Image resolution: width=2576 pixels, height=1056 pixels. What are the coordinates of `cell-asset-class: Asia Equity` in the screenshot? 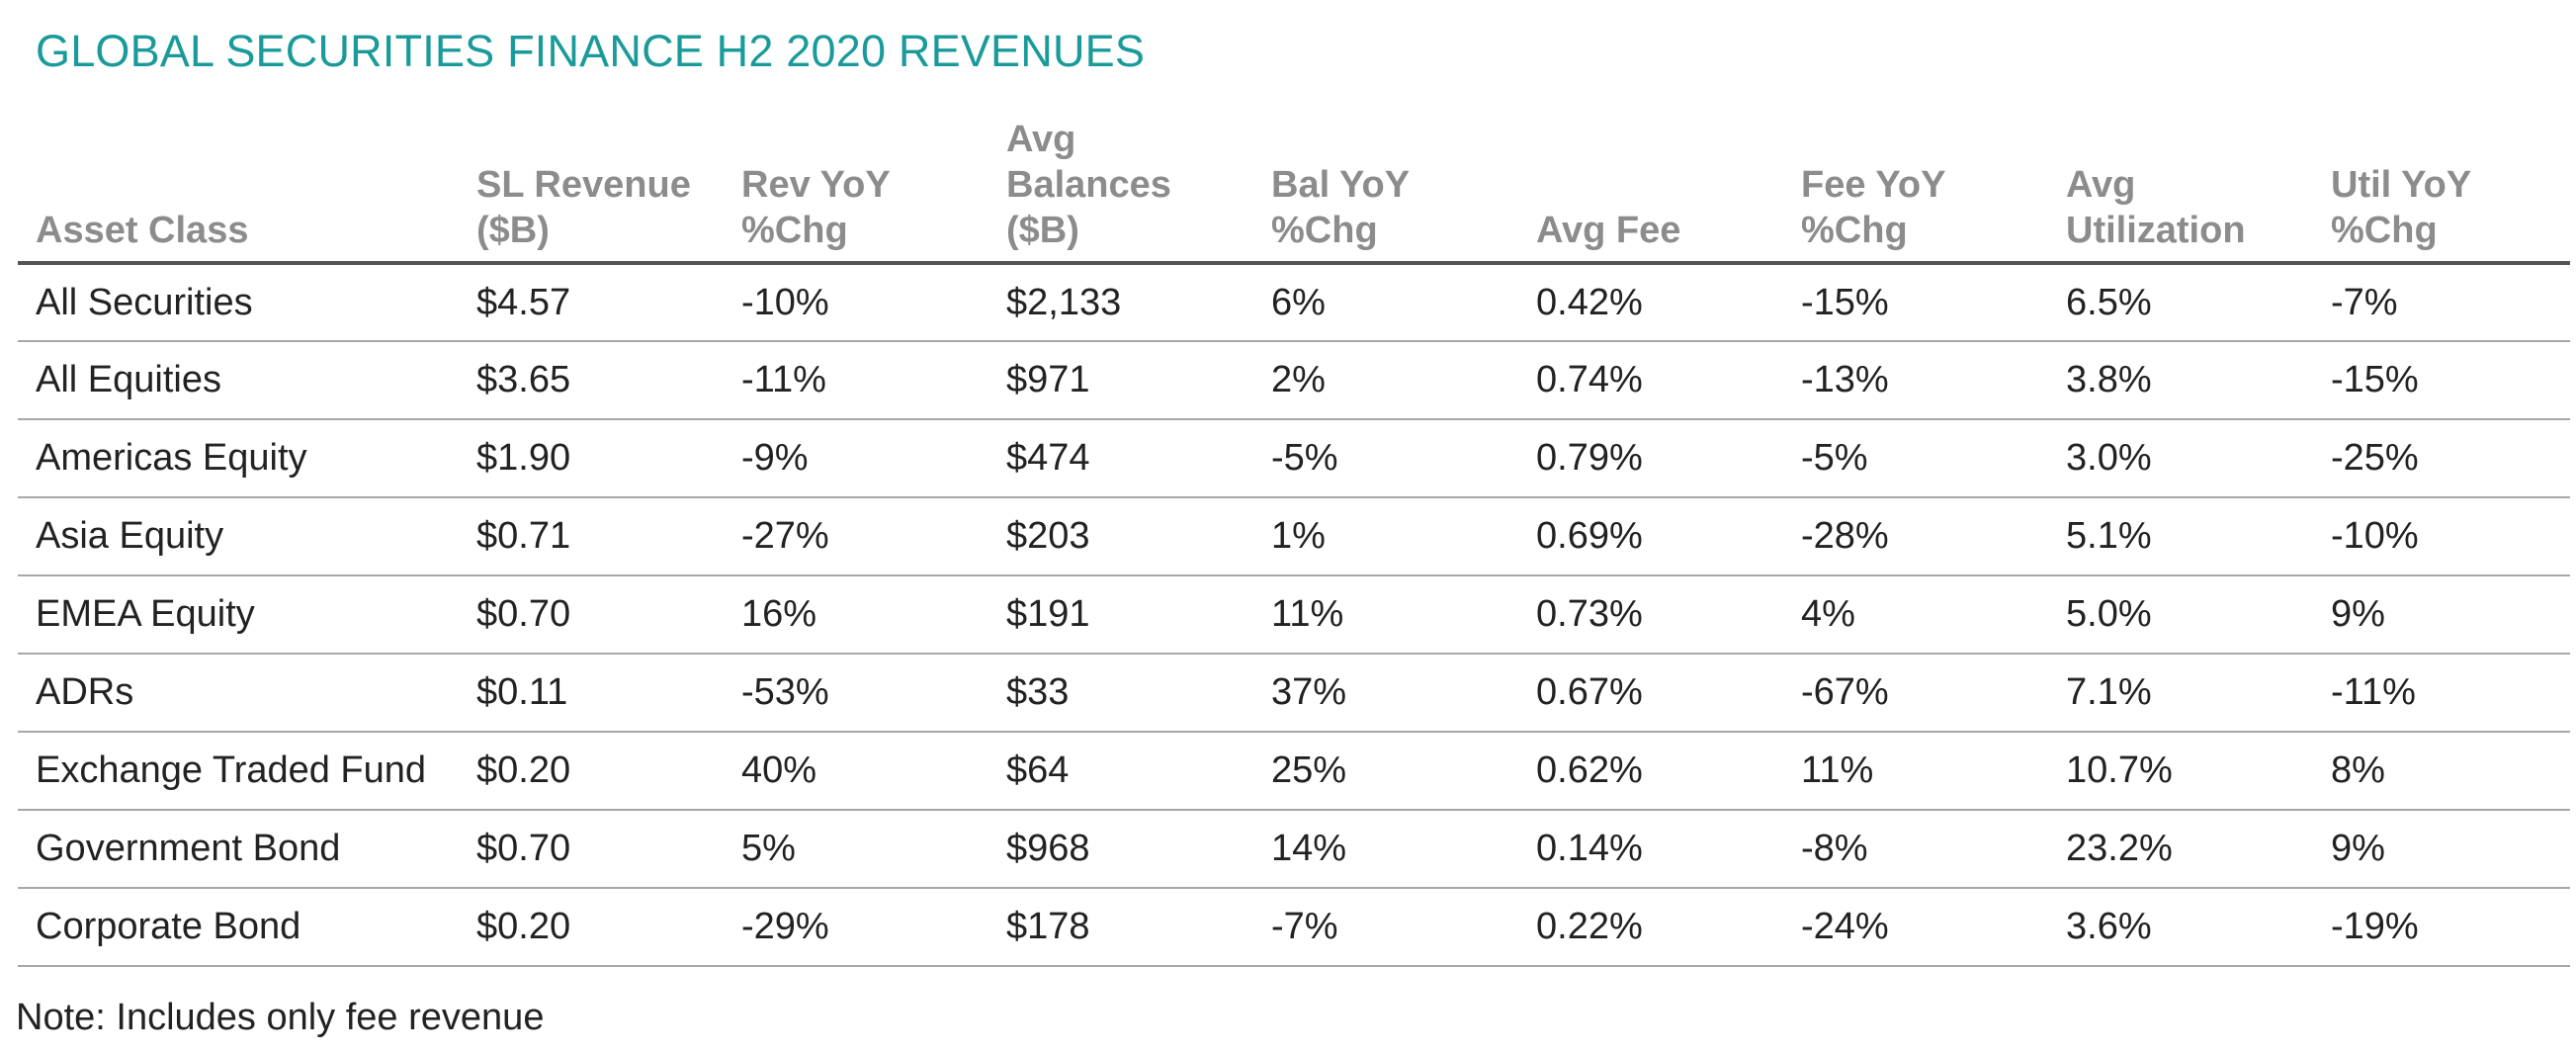 It's located at (237, 537).